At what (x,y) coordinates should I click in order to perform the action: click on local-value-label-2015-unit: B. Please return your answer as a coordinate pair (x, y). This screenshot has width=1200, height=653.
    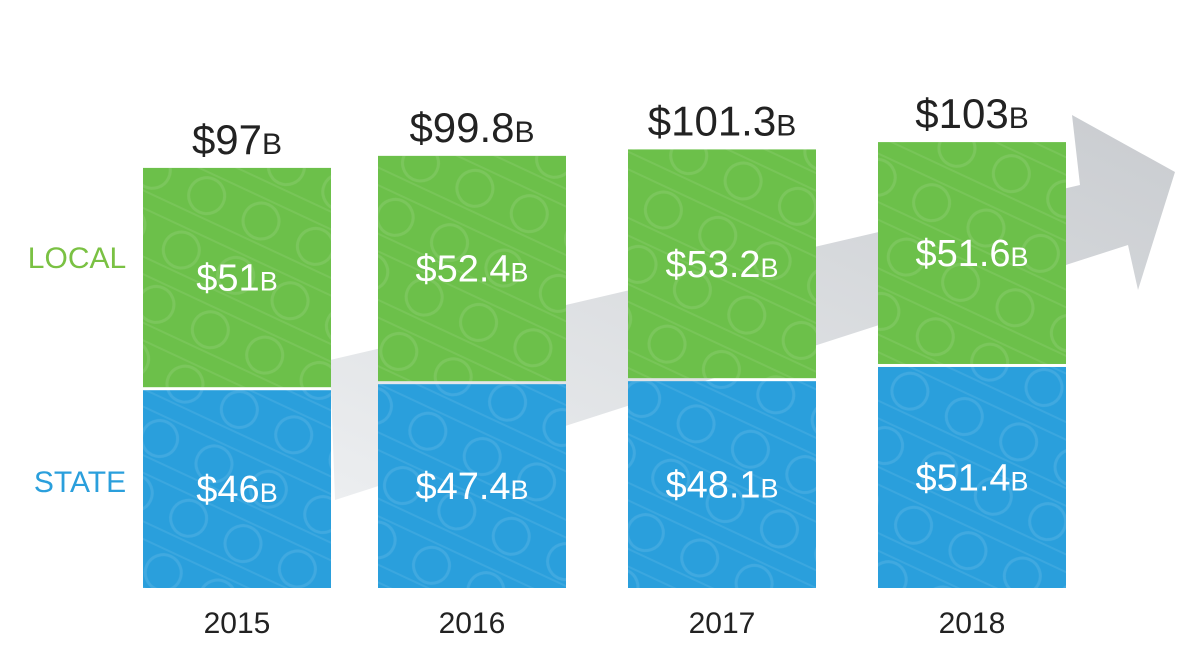
    Looking at the image, I should click on (269, 282).